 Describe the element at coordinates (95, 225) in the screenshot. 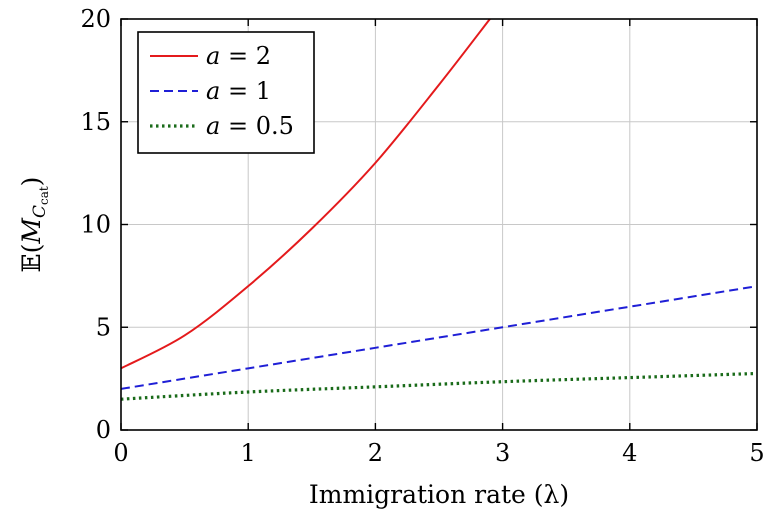

I see `y-tick-label-2: 10` at that location.